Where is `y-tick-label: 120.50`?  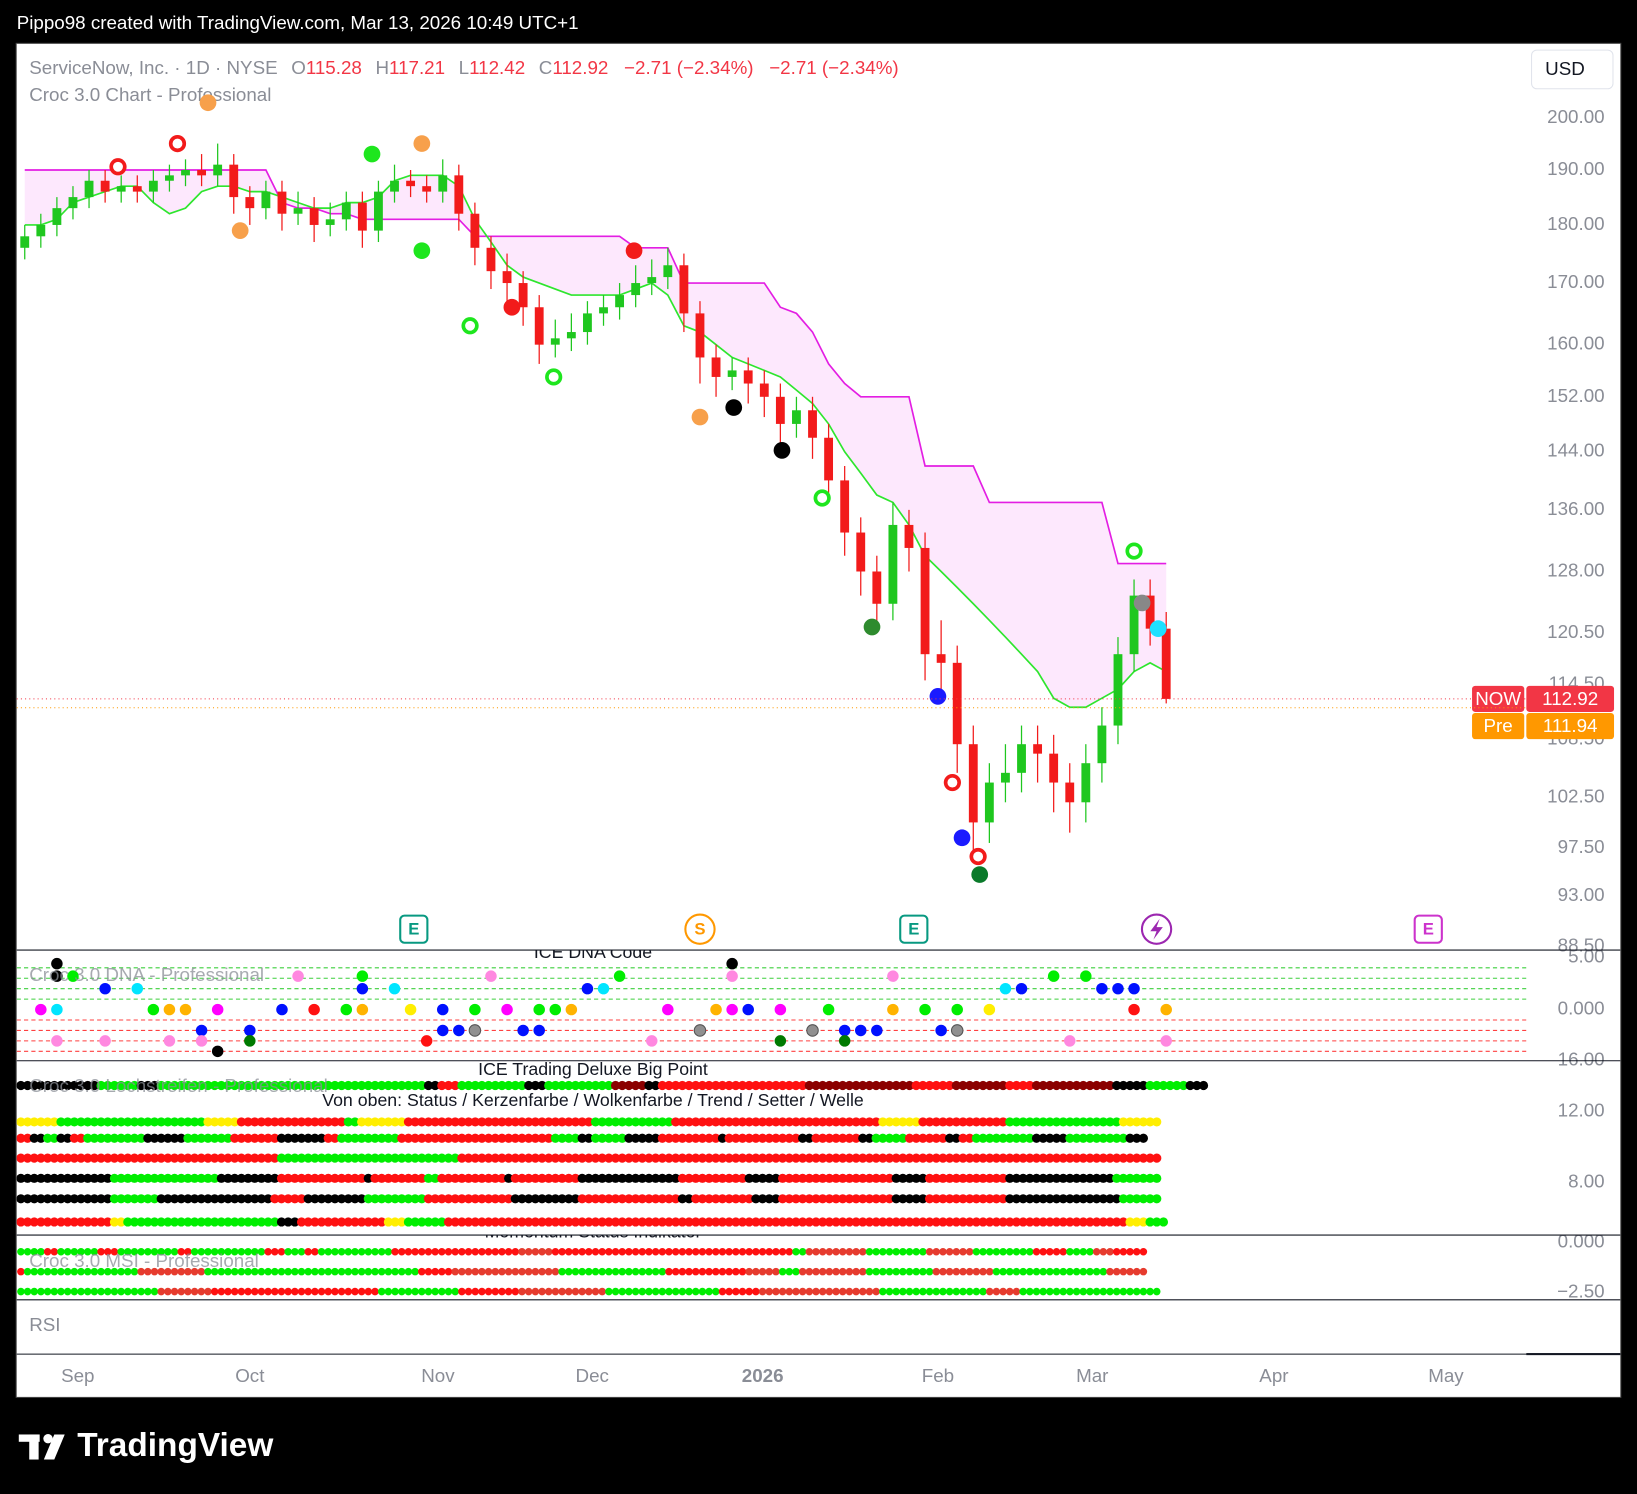
y-tick-label: 120.50 is located at coordinates (1575, 631).